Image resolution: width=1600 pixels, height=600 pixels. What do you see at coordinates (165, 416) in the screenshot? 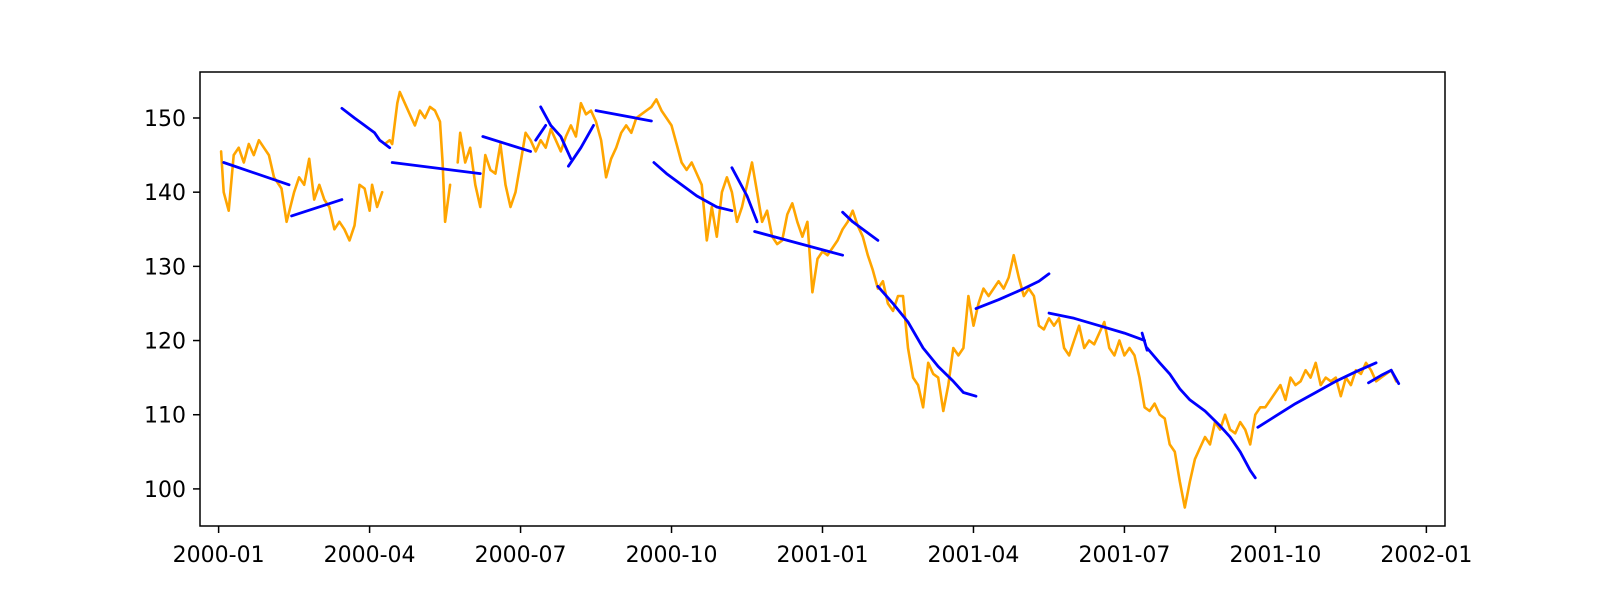
I see `y-tick-label: 110` at bounding box center [165, 416].